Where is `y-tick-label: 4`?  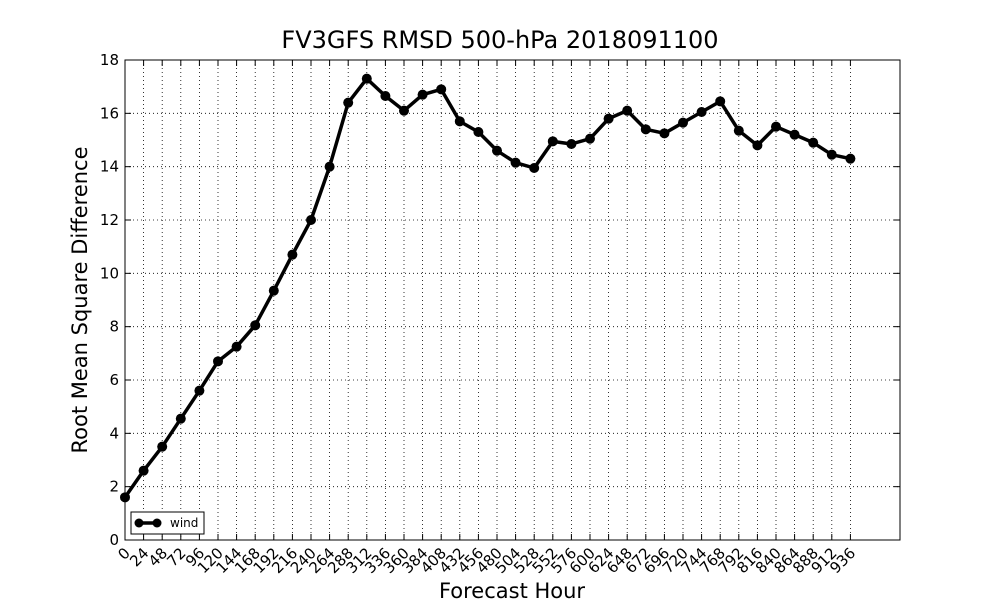
y-tick-label: 4 is located at coordinates (114, 433).